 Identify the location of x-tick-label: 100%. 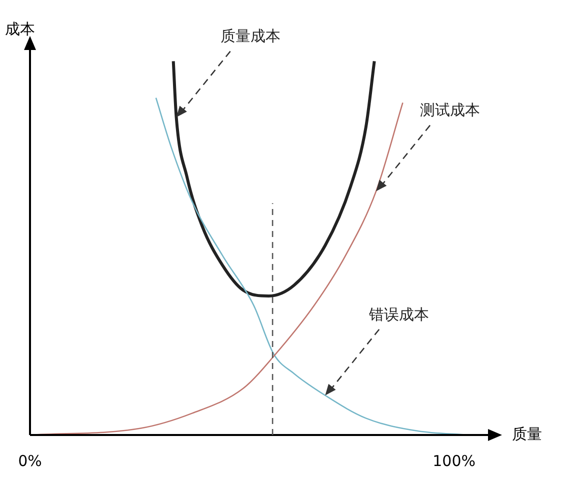
(454, 461).